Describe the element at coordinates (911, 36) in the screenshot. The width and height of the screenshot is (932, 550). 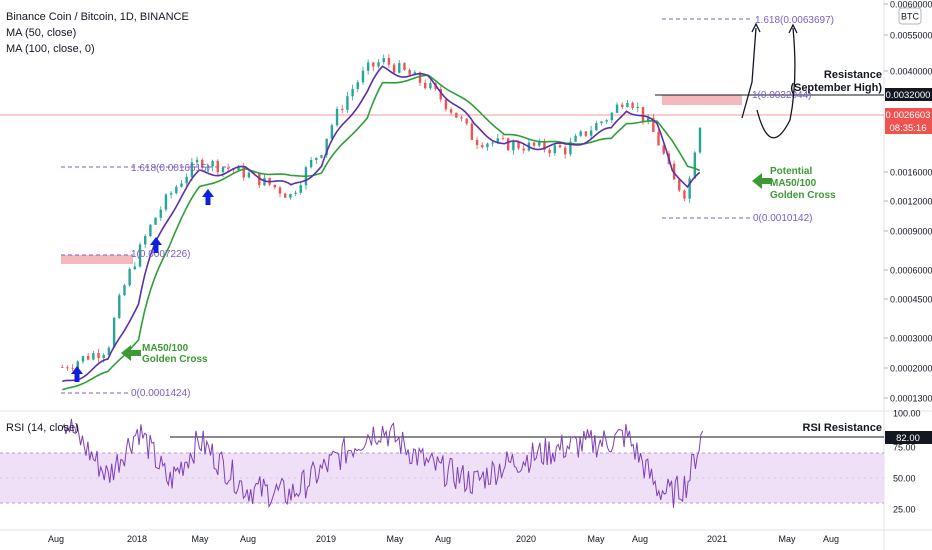
I see `price-tick-label: 0.0055000` at that location.